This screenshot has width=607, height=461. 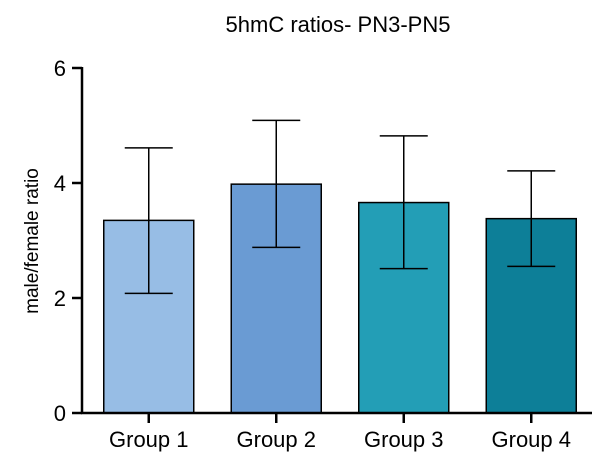 I want to click on x-tick-label-3: Group 3, so click(x=404, y=439).